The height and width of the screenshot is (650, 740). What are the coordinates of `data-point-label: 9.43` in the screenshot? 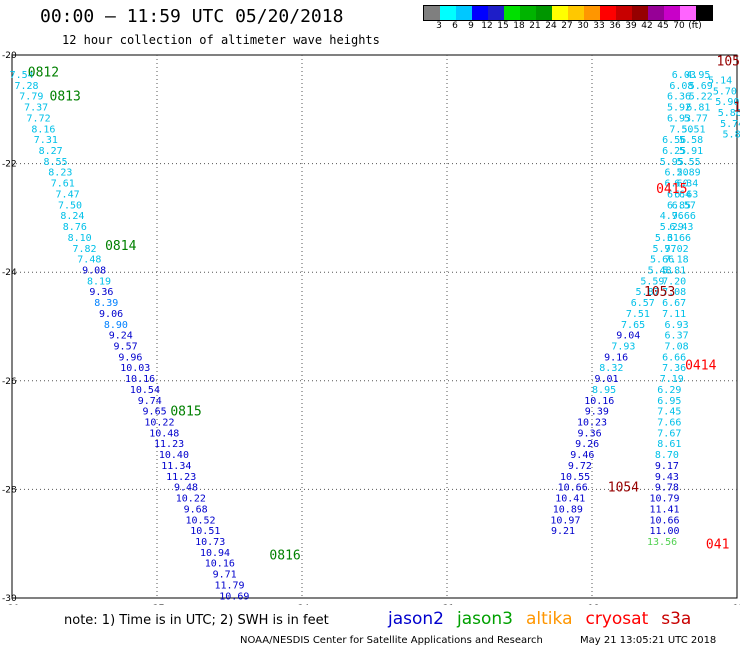 It's located at (667, 477).